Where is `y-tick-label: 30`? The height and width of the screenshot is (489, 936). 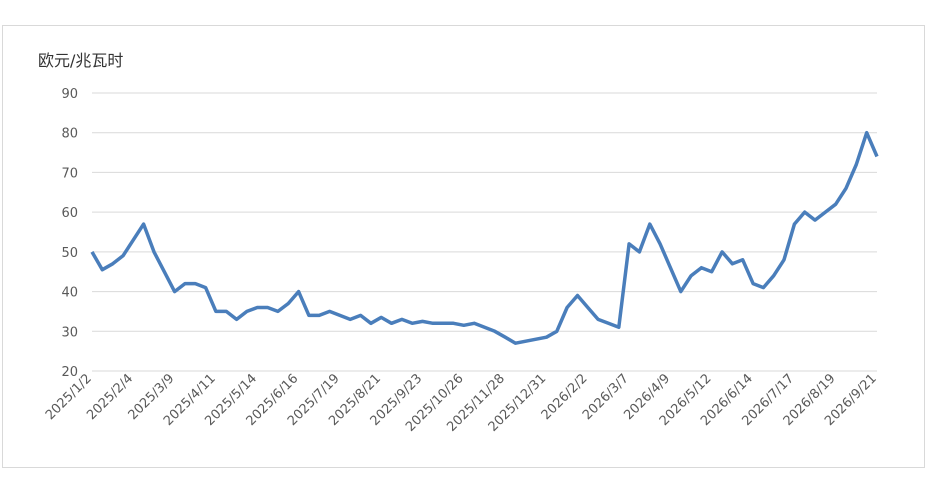 y-tick-label: 30 is located at coordinates (69, 332).